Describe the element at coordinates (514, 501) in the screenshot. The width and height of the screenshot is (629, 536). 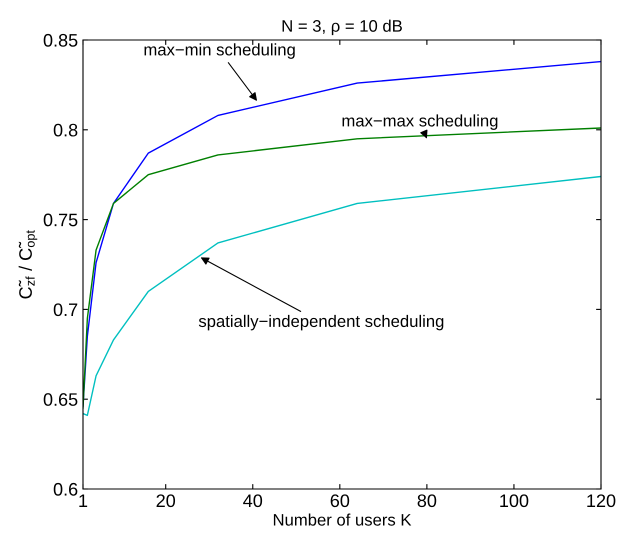
I see `x-tick-label: 100` at that location.